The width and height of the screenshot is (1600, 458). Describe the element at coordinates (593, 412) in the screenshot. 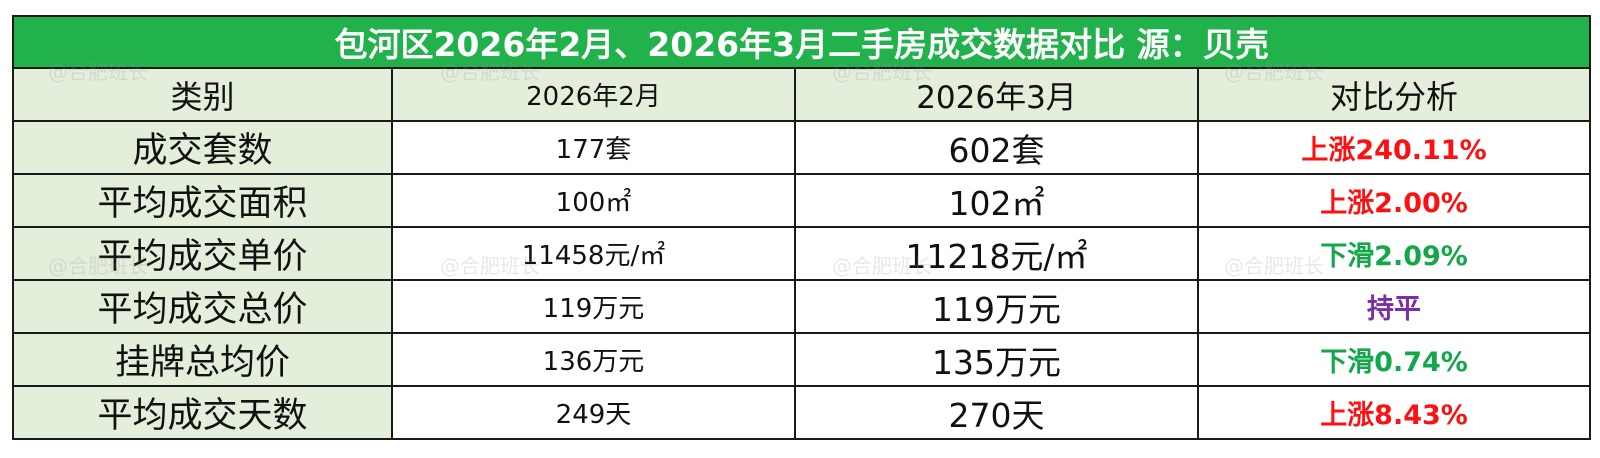

I see `row-feb-value: 249天` at that location.